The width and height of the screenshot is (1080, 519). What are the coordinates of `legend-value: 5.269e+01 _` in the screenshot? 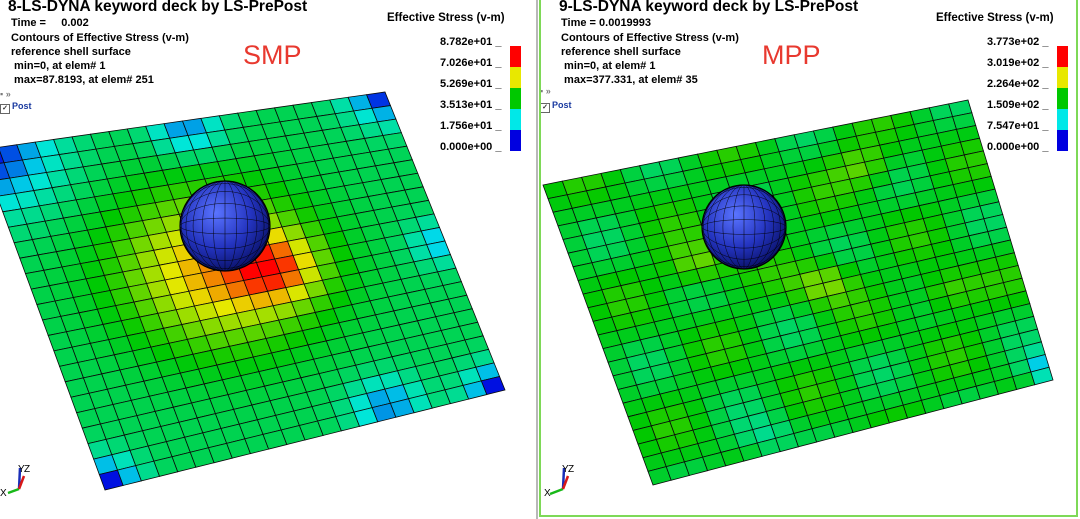 It's located at (471, 84).